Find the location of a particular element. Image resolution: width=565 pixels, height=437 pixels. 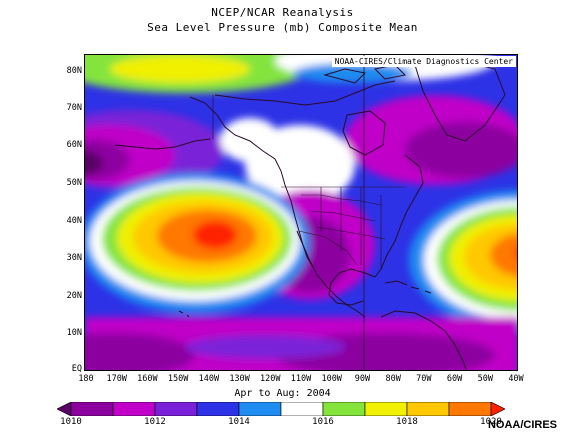

chart-subtitle: Sea Level Pressure (mb) Composite Mean is located at coordinates (282, 27).